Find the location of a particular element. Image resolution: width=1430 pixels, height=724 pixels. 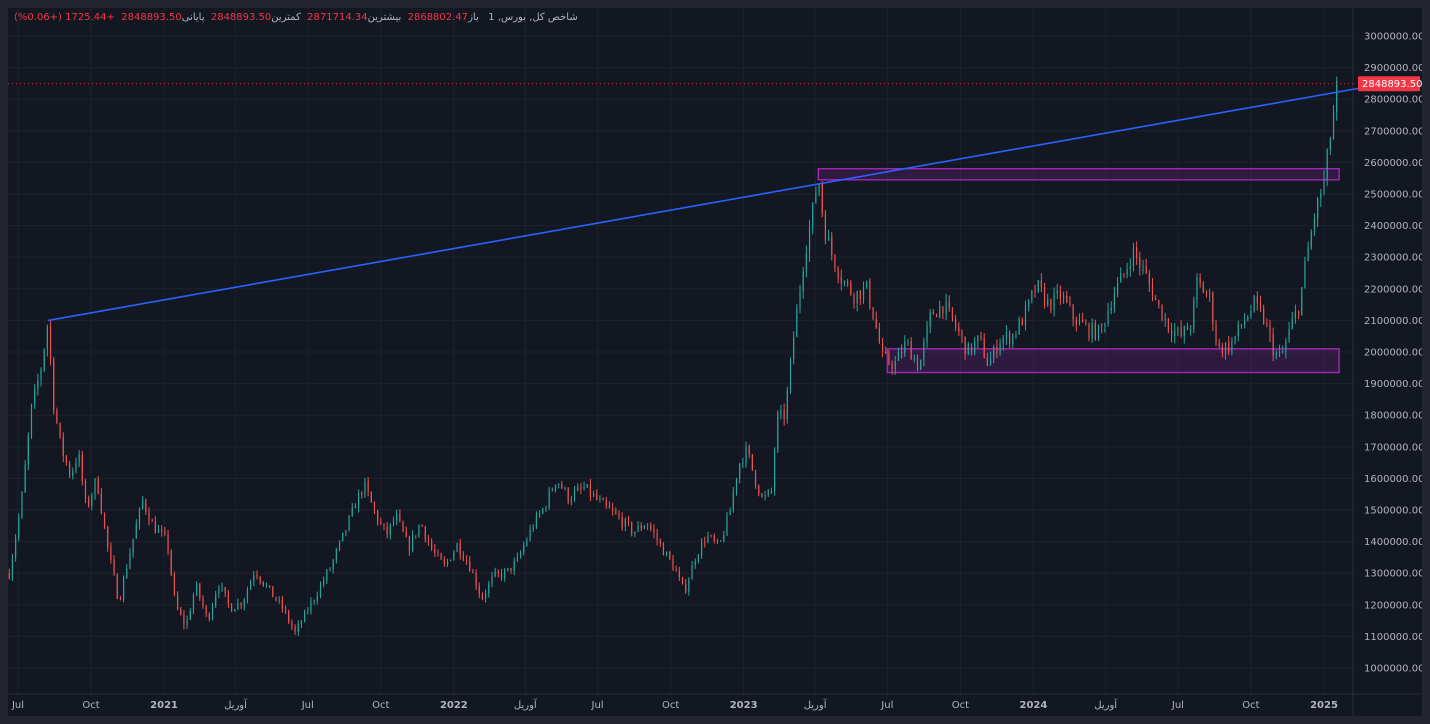

resistance-zone is located at coordinates (1078, 174).